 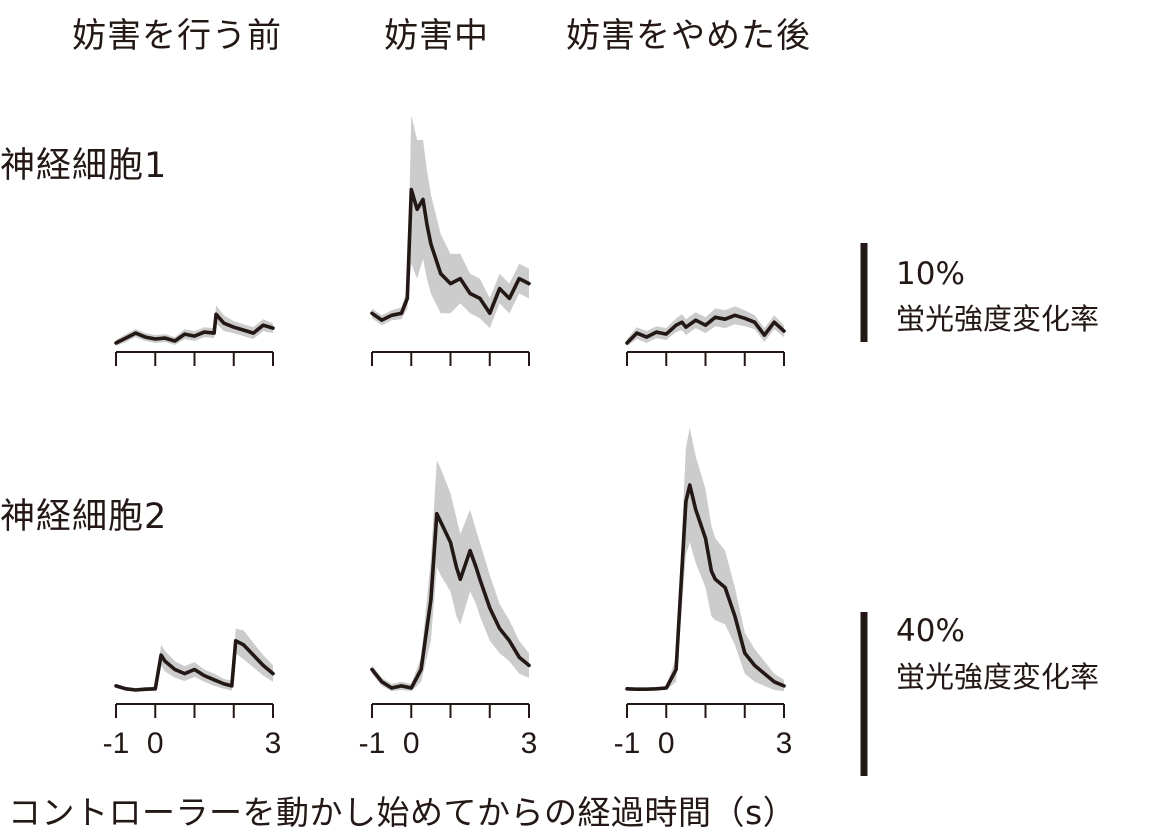 I want to click on x-axis-title: コントローラーを動かし始めてからの経過時間（s）, so click(x=402, y=812).